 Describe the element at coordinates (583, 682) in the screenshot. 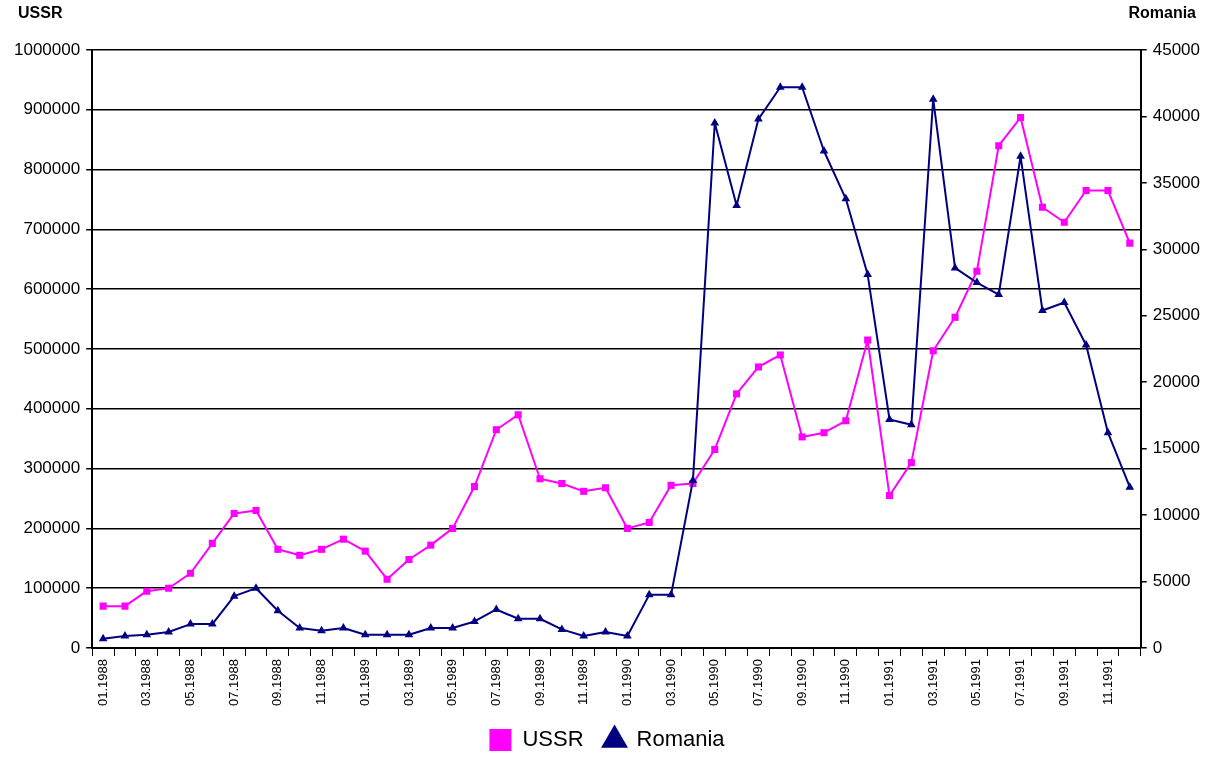

I see `x-tick-label: 11.1989` at that location.